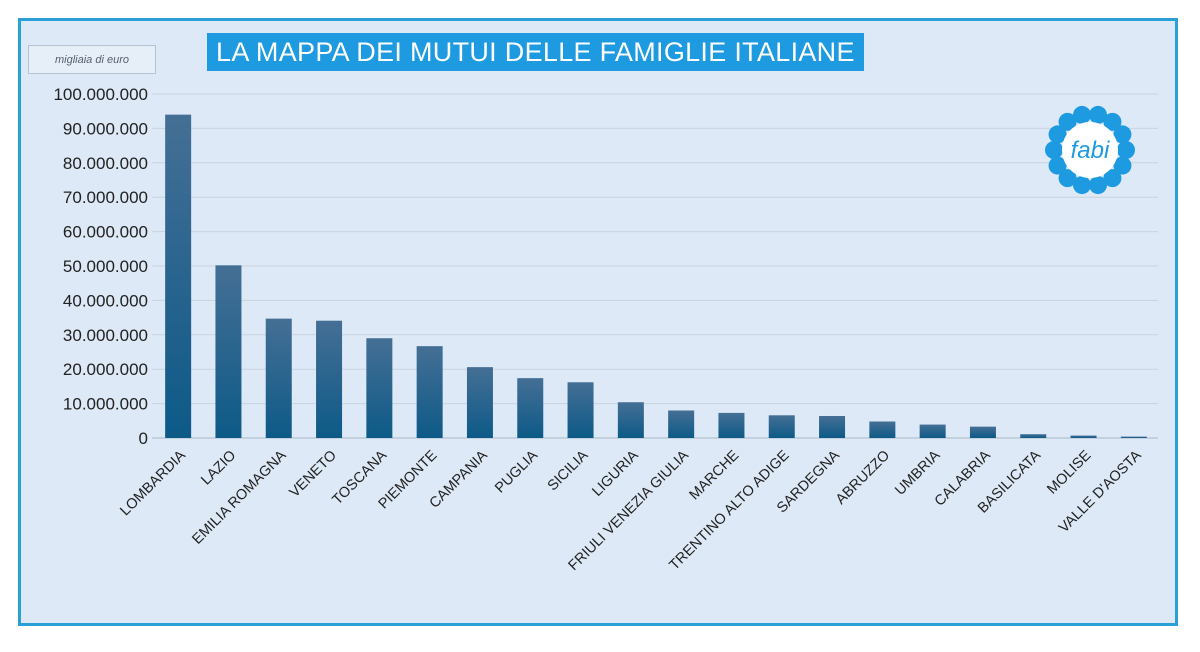 Image resolution: width=1200 pixels, height=652 pixels. What do you see at coordinates (92, 59) in the screenshot?
I see `unit-label: migliaia di euro` at bounding box center [92, 59].